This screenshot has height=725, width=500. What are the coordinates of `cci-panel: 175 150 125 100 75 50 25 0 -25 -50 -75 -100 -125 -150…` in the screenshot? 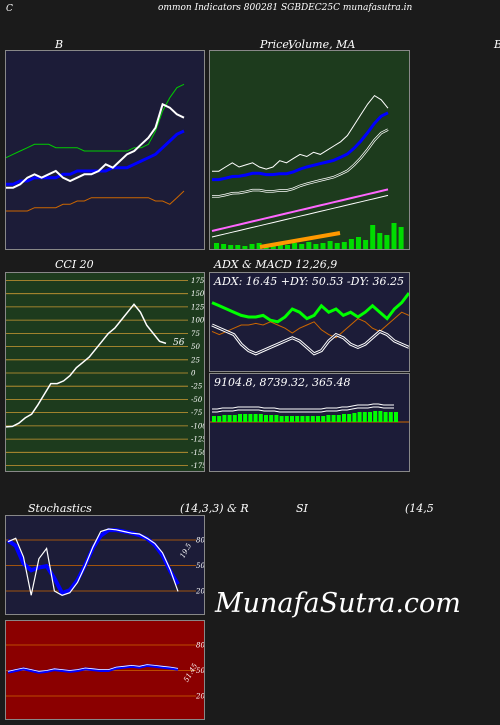 It's located at (105, 372).